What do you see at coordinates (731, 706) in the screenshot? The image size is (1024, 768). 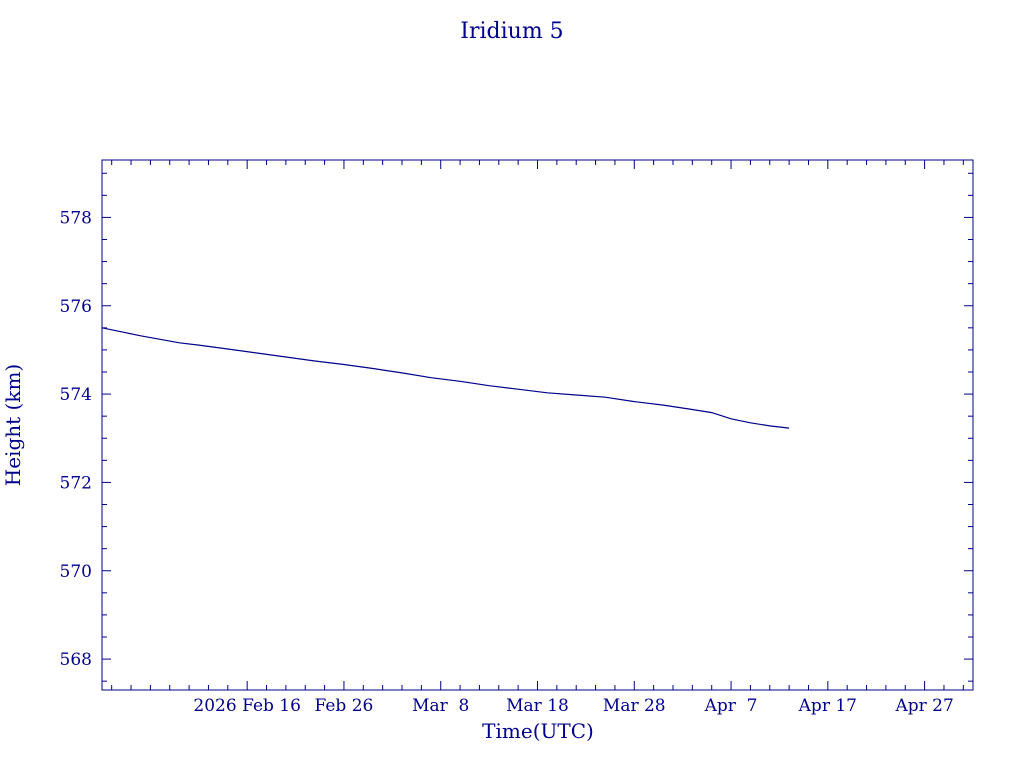 I see `x-tick-label: Apr 7` at bounding box center [731, 706].